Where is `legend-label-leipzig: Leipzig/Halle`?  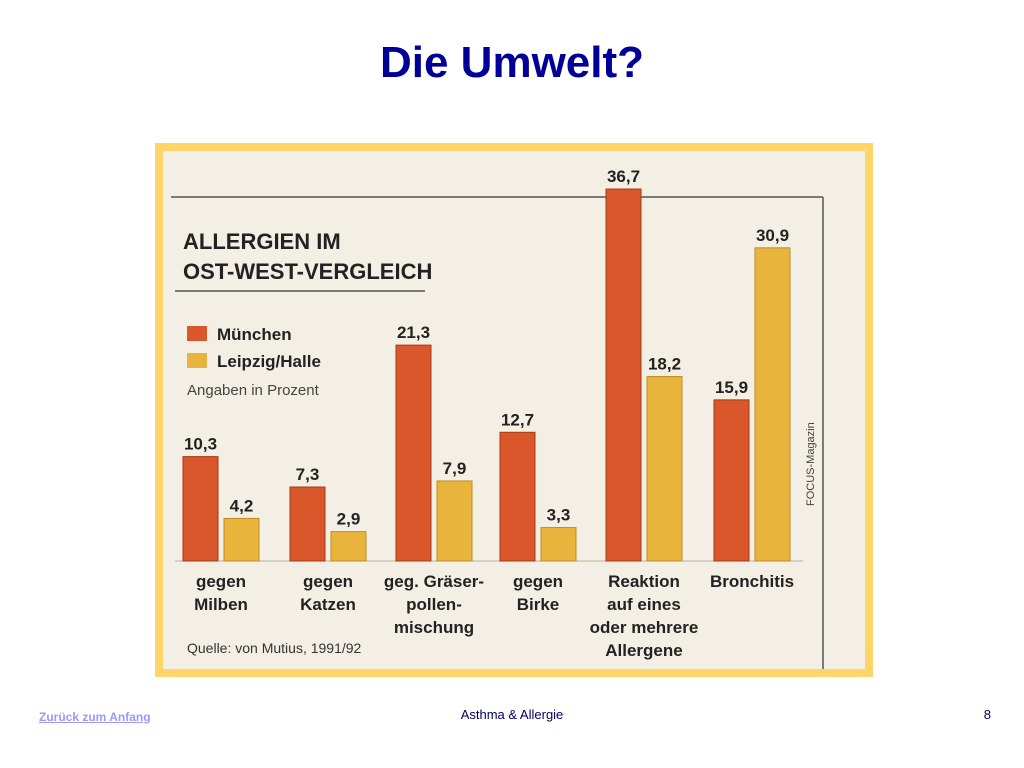 legend-label-leipzig: Leipzig/Halle is located at coordinates (269, 361).